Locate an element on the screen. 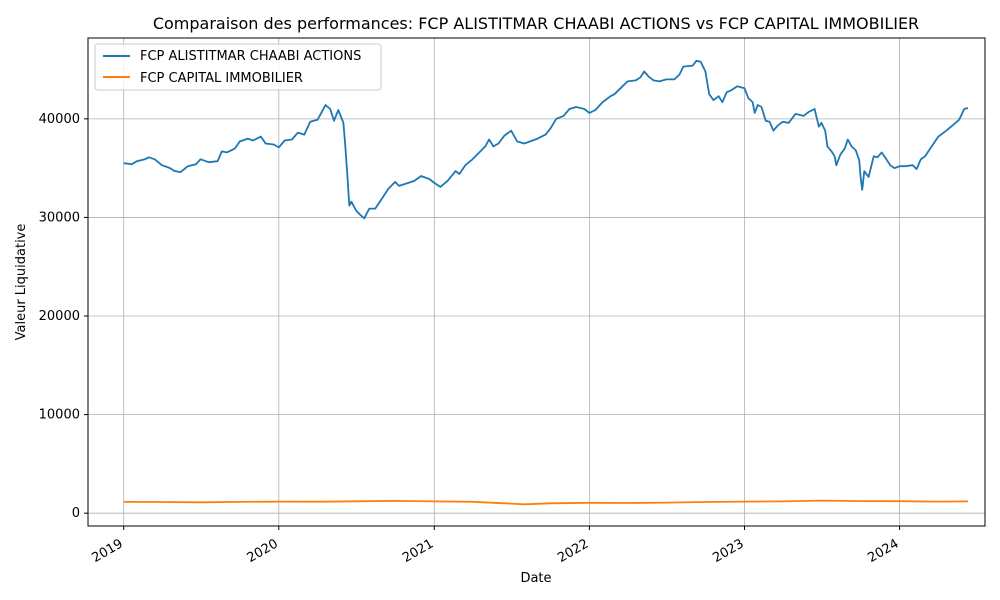 This screenshot has width=1000, height=600. x-tick-label: 2022 is located at coordinates (573, 551).